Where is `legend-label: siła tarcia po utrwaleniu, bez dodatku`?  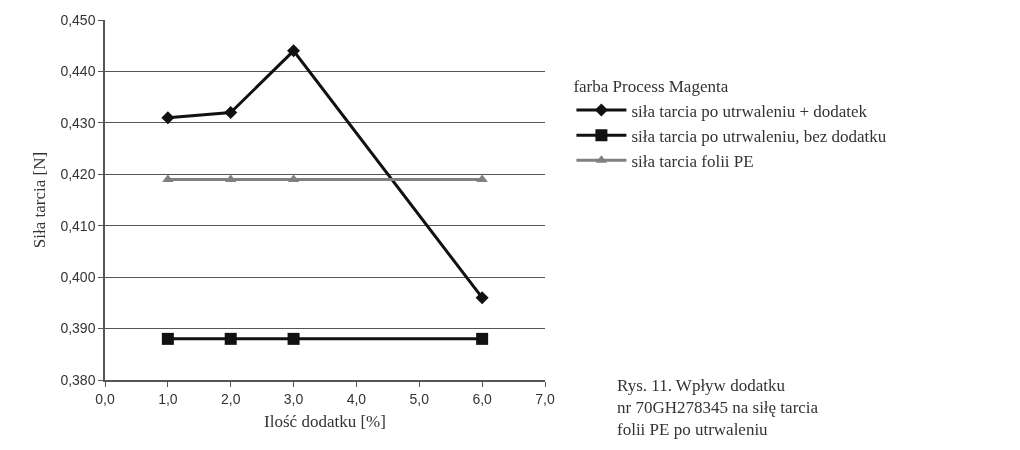
legend-label: siła tarcia po utrwaleniu, bez dodatku is located at coordinates (759, 136).